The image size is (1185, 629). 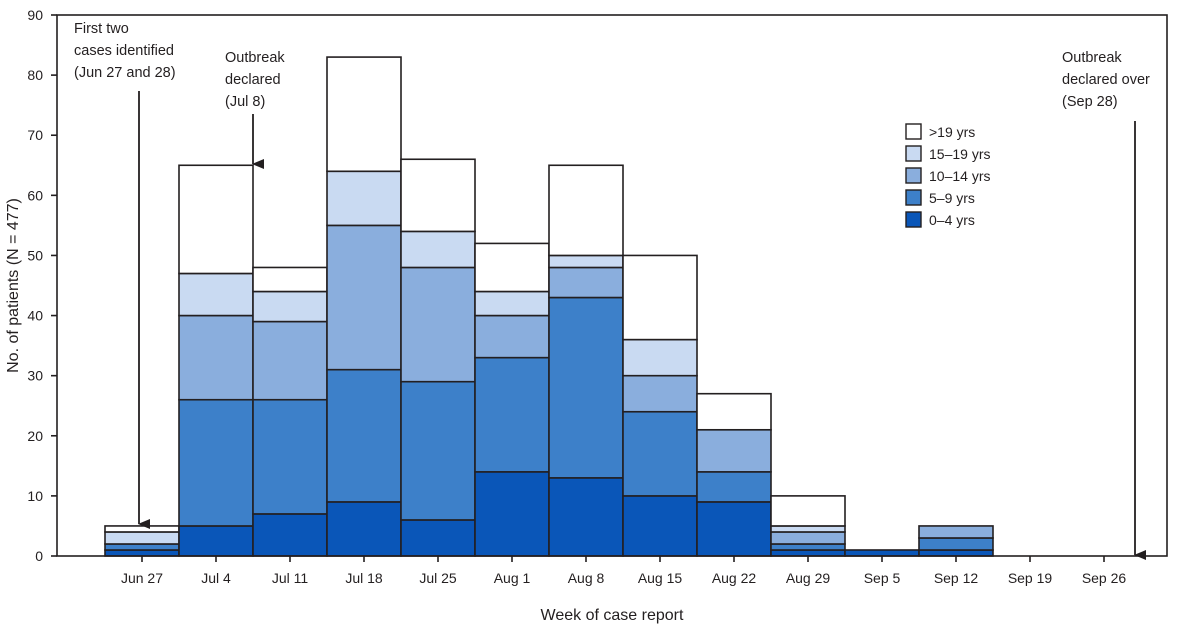 I want to click on y-axis-title: No. of patients (N = 477), so click(x=13, y=285).